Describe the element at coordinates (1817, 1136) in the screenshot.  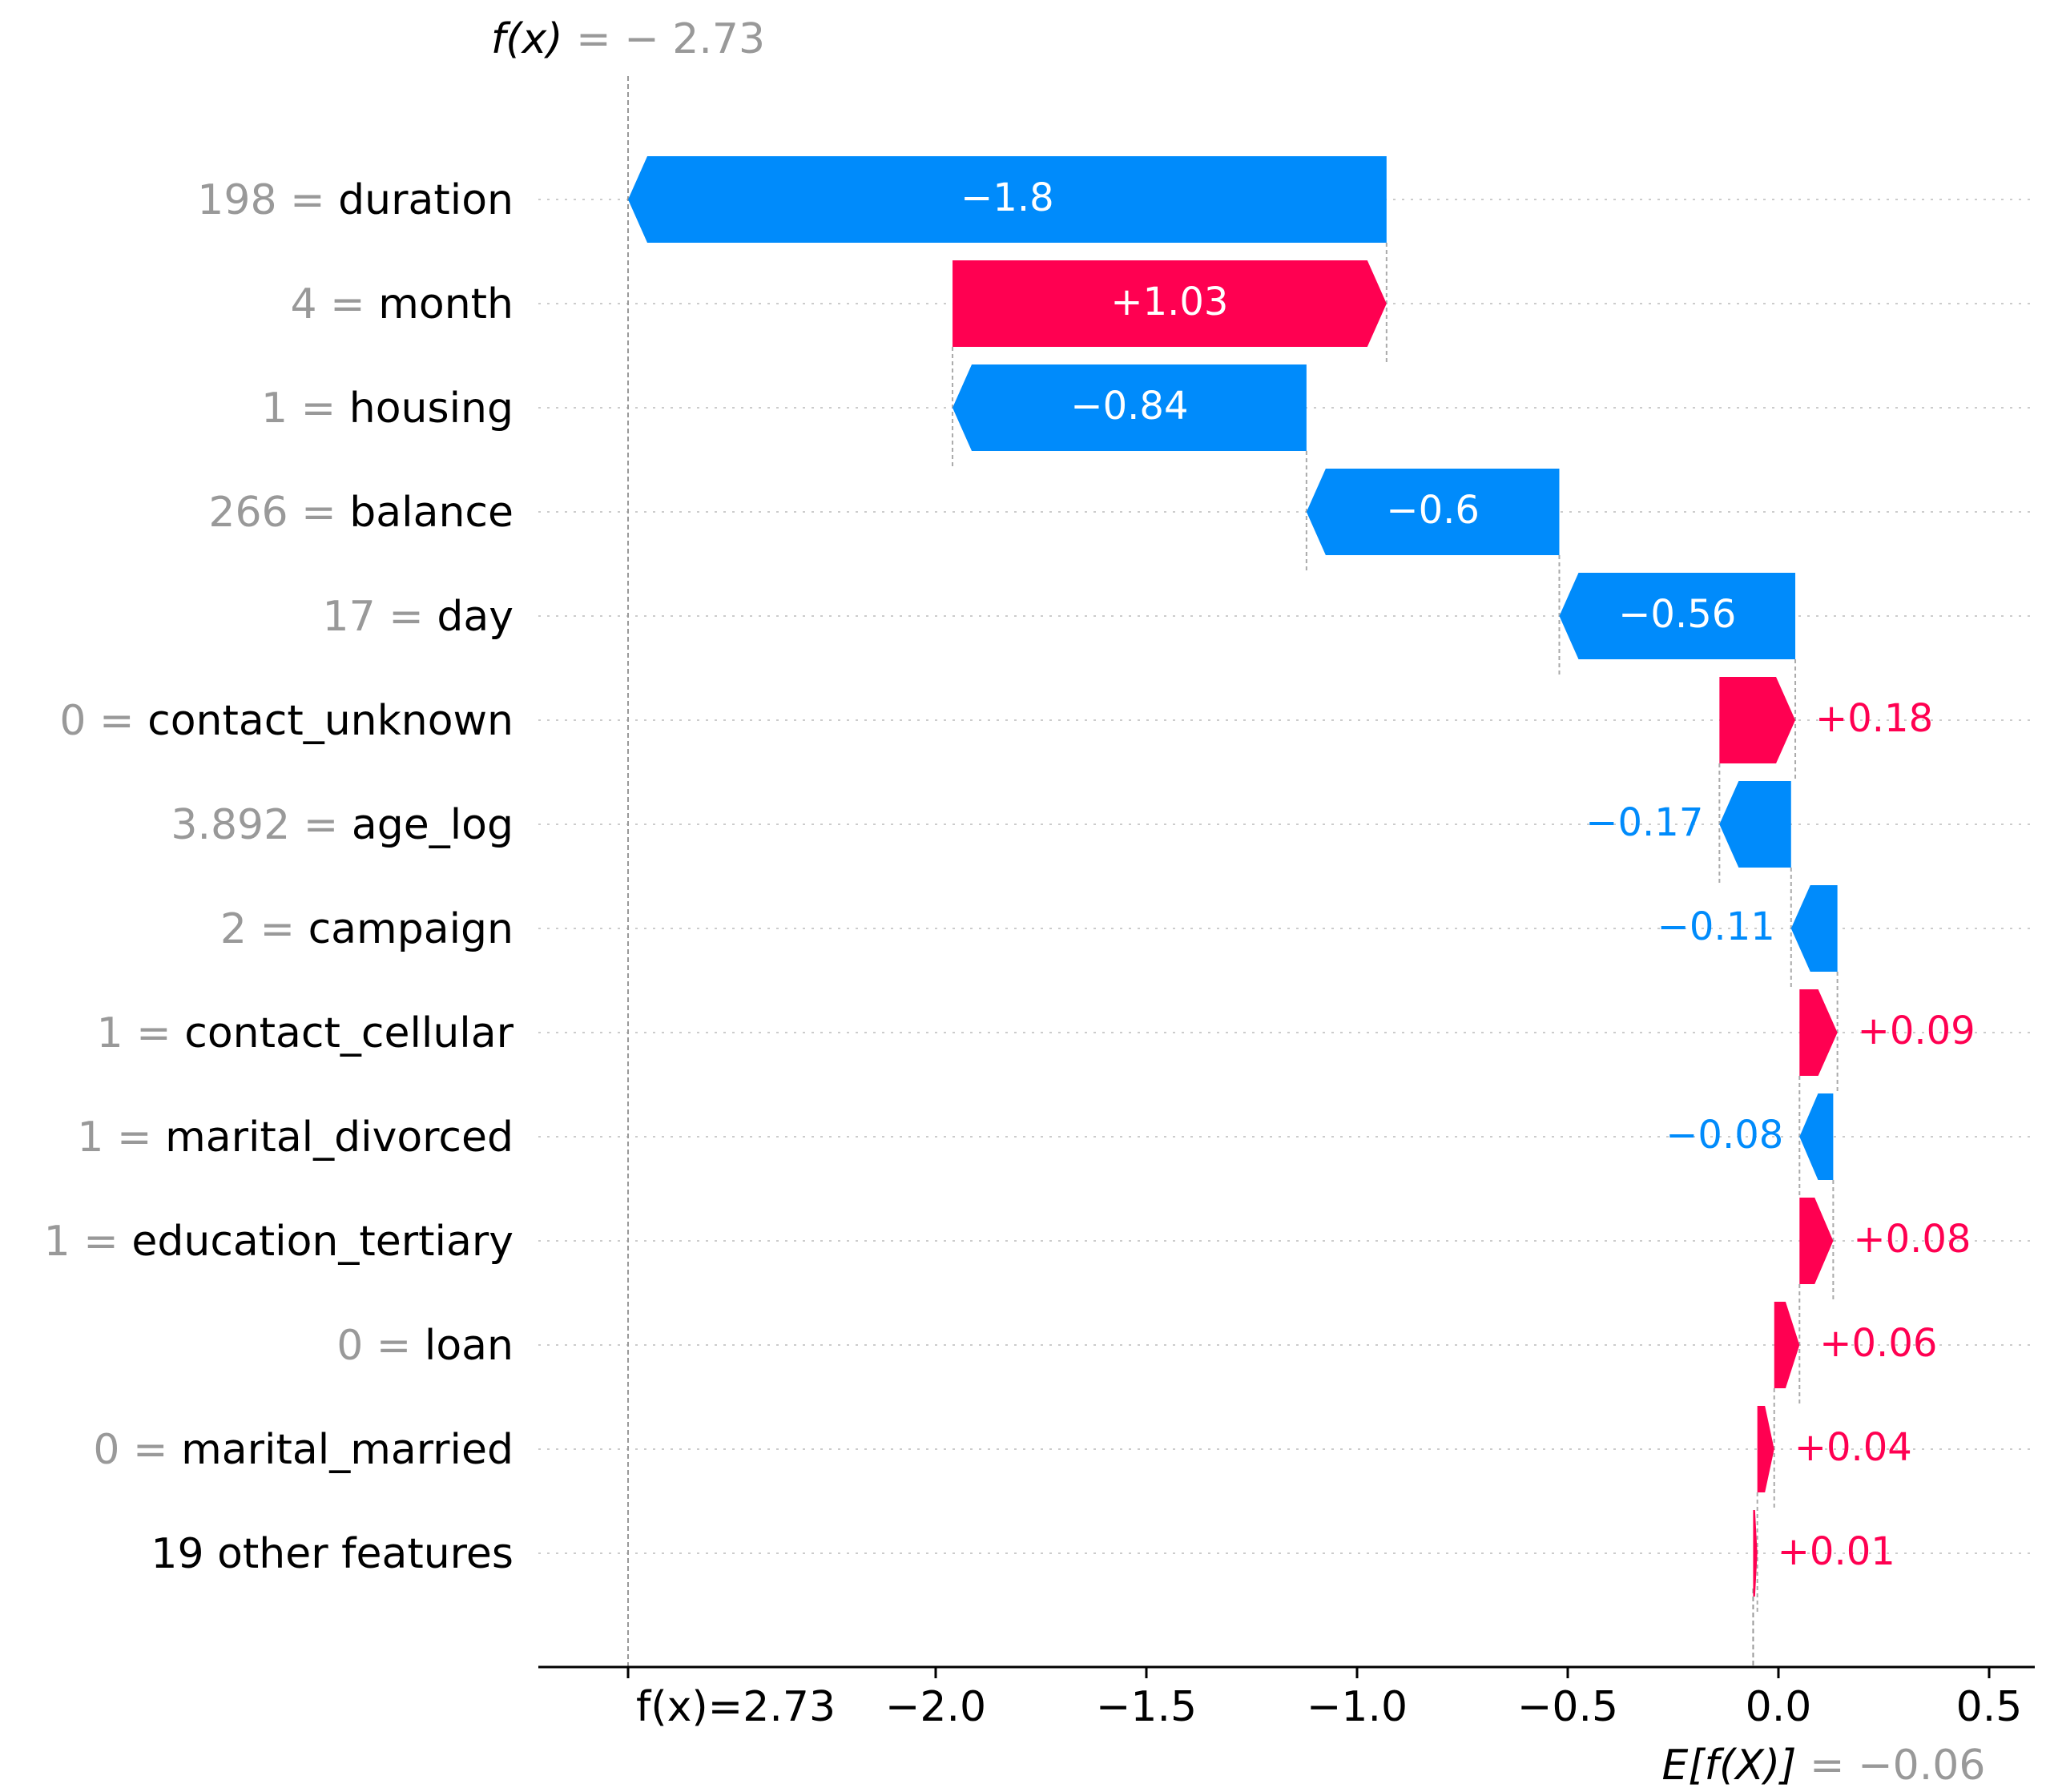
I see `bar-marital_divorced` at that location.